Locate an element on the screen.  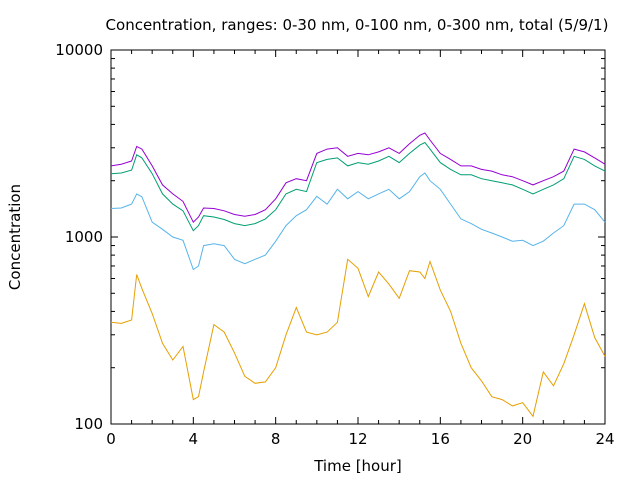
x-tick-label: 4 is located at coordinates (194, 439).